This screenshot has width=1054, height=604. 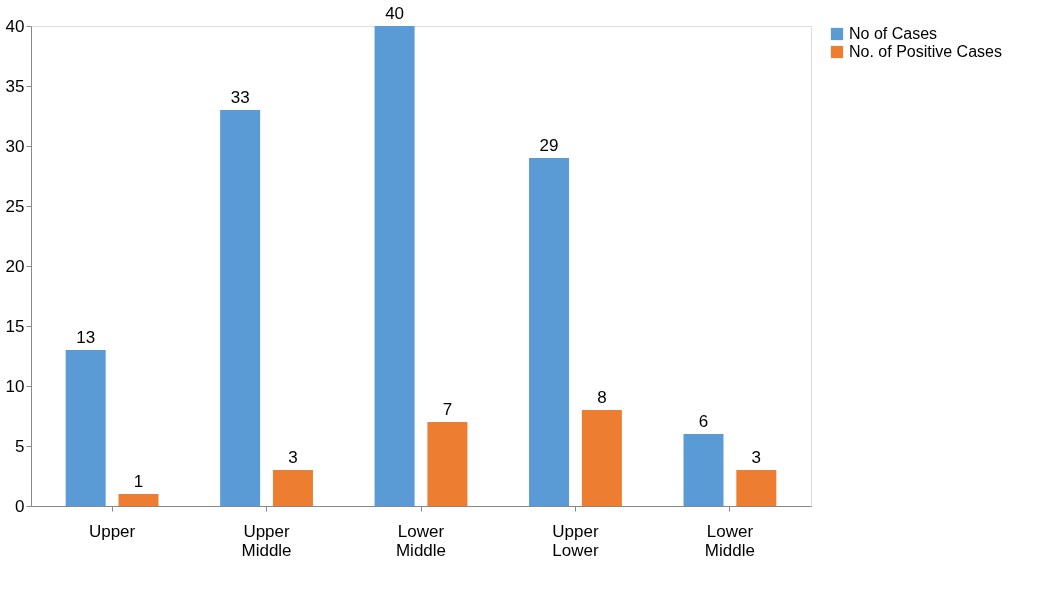 I want to click on y-tick-label: 30, so click(x=15, y=146).